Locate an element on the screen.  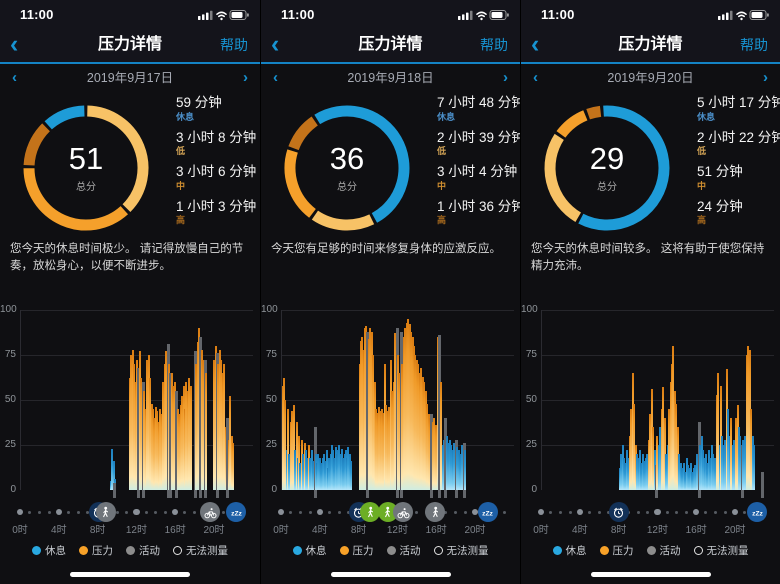
legend-label: 无法测量 is located at coordinates (467, 551).